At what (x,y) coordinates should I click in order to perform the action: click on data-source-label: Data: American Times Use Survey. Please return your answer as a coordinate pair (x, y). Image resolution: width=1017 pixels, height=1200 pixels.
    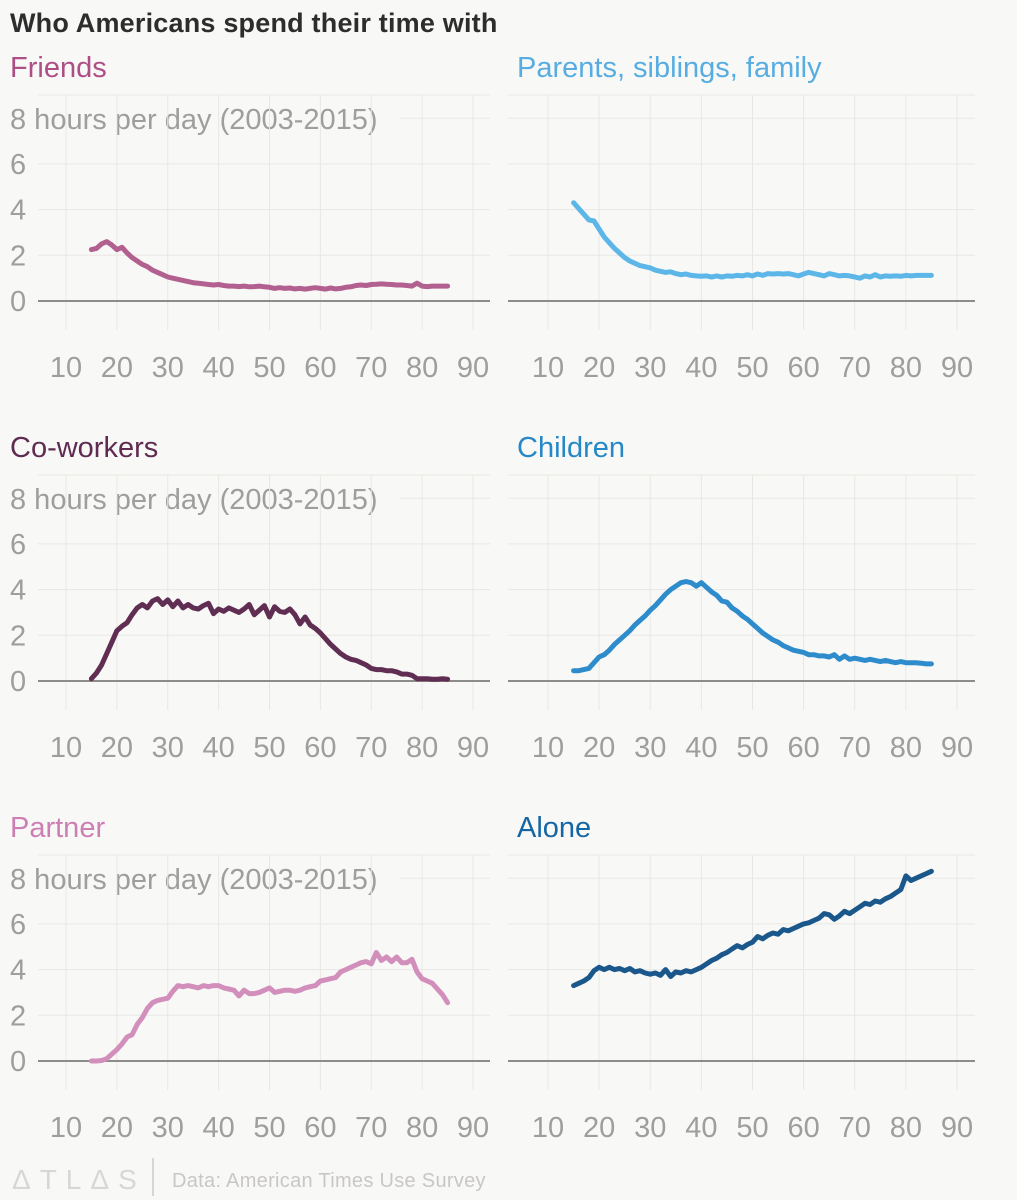
    Looking at the image, I should click on (329, 1181).